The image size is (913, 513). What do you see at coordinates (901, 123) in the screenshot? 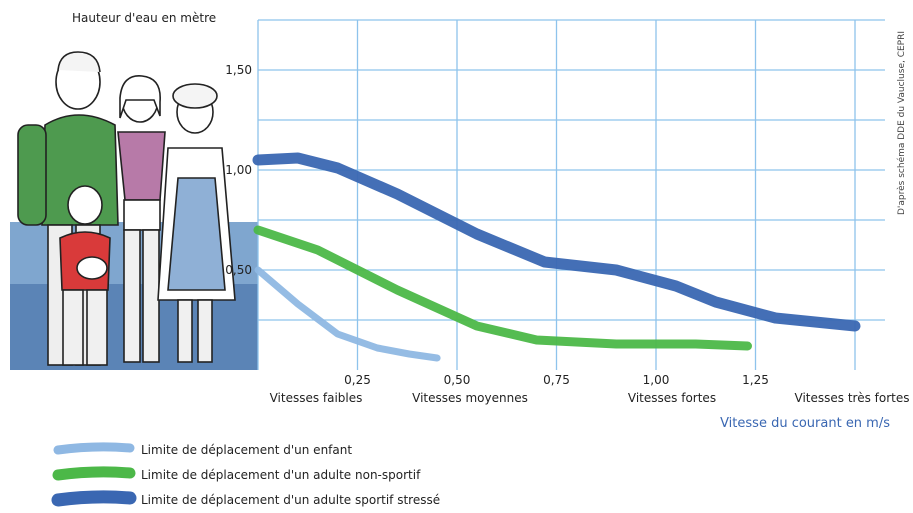
I see `credit-text: D'après schéma DDE du Vaucluse, CEPRI` at bounding box center [901, 123].